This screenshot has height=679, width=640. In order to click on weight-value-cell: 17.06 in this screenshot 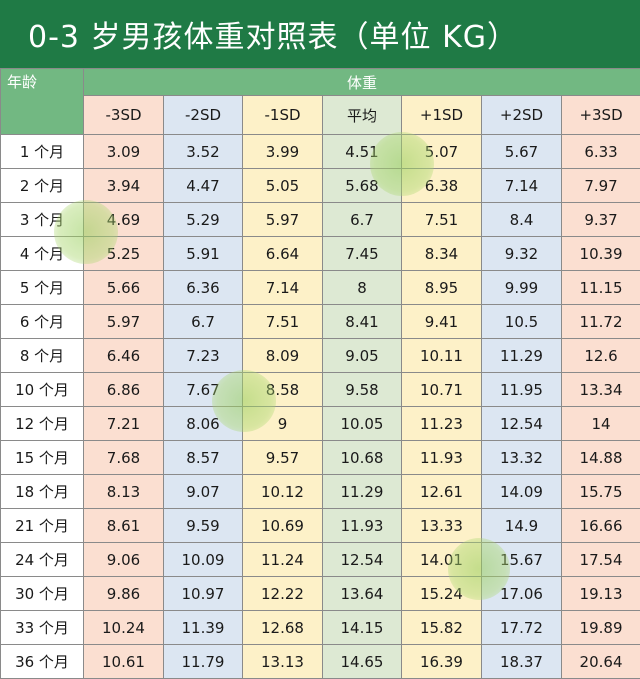, I will do `click(522, 594)`.